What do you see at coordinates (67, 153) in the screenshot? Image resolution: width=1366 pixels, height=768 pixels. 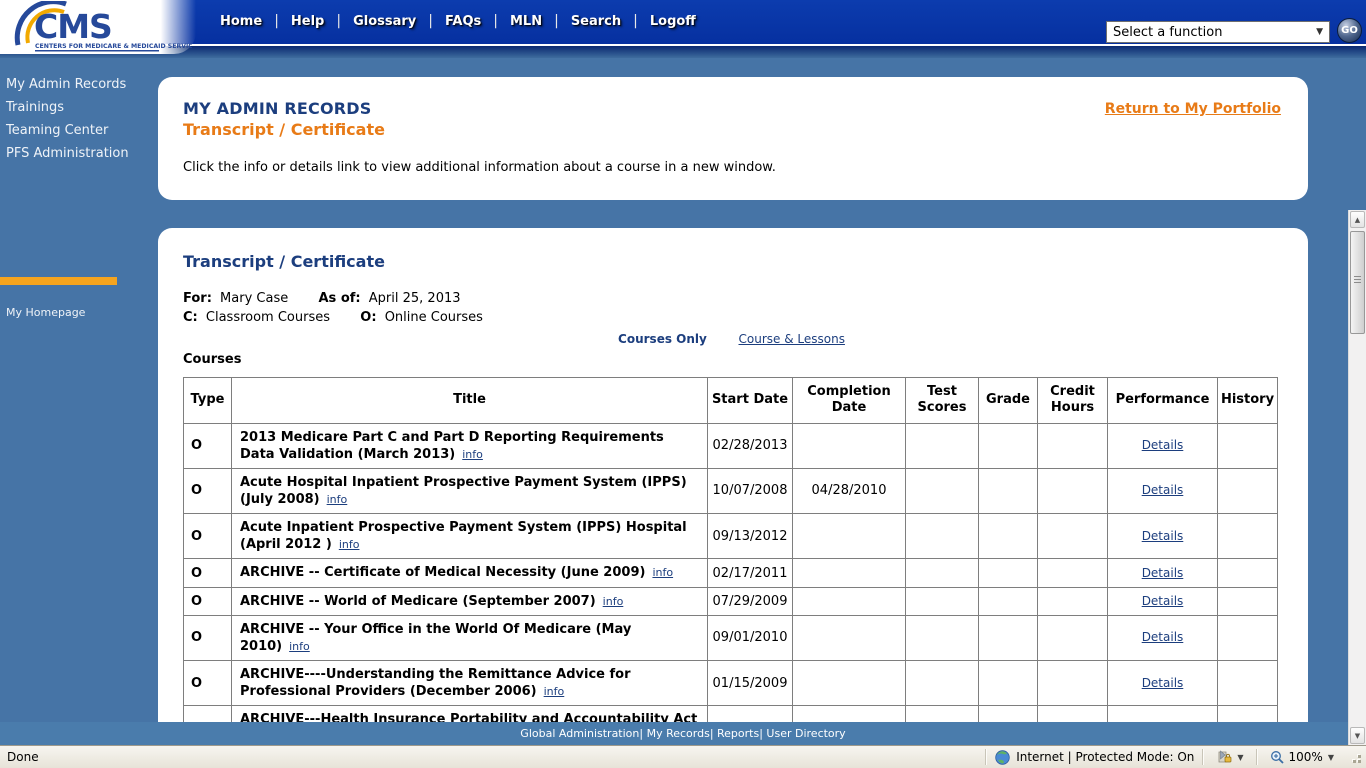 I see `sidebar-item-pfs-administration: PFS Administration` at bounding box center [67, 153].